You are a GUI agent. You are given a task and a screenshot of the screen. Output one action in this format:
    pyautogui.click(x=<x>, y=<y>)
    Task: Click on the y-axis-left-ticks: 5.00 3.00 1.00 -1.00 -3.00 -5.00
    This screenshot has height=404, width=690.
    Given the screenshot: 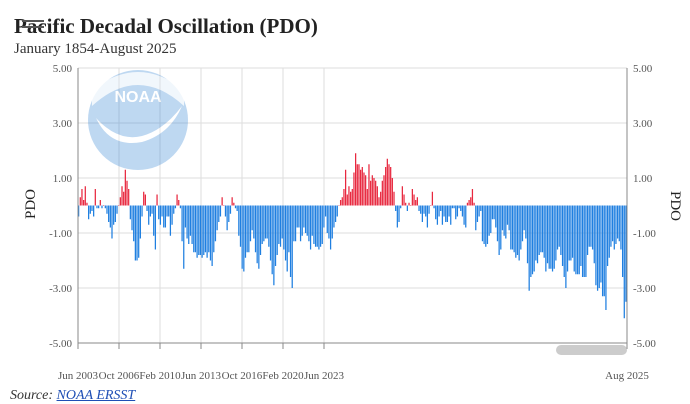 What is the action you would take?
    pyautogui.click(x=60, y=206)
    